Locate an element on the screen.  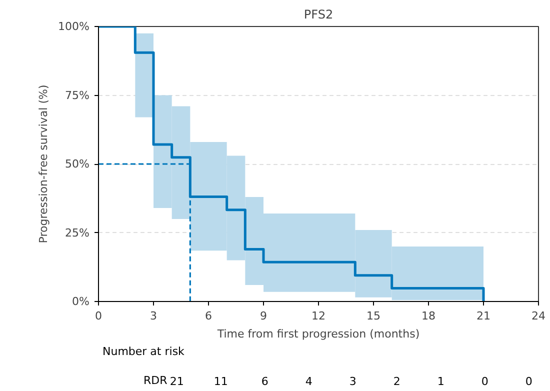
y-tick-label: 75% is located at coordinates (77, 95).